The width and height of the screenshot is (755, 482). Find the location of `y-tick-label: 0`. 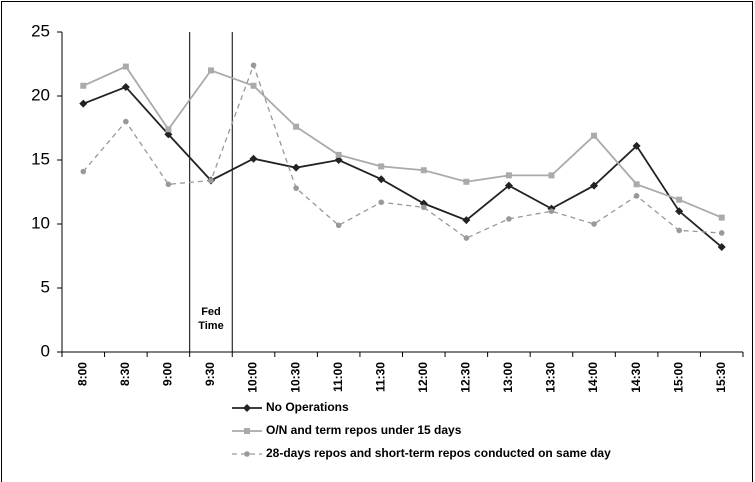

y-tick-label: 0 is located at coordinates (45, 350).